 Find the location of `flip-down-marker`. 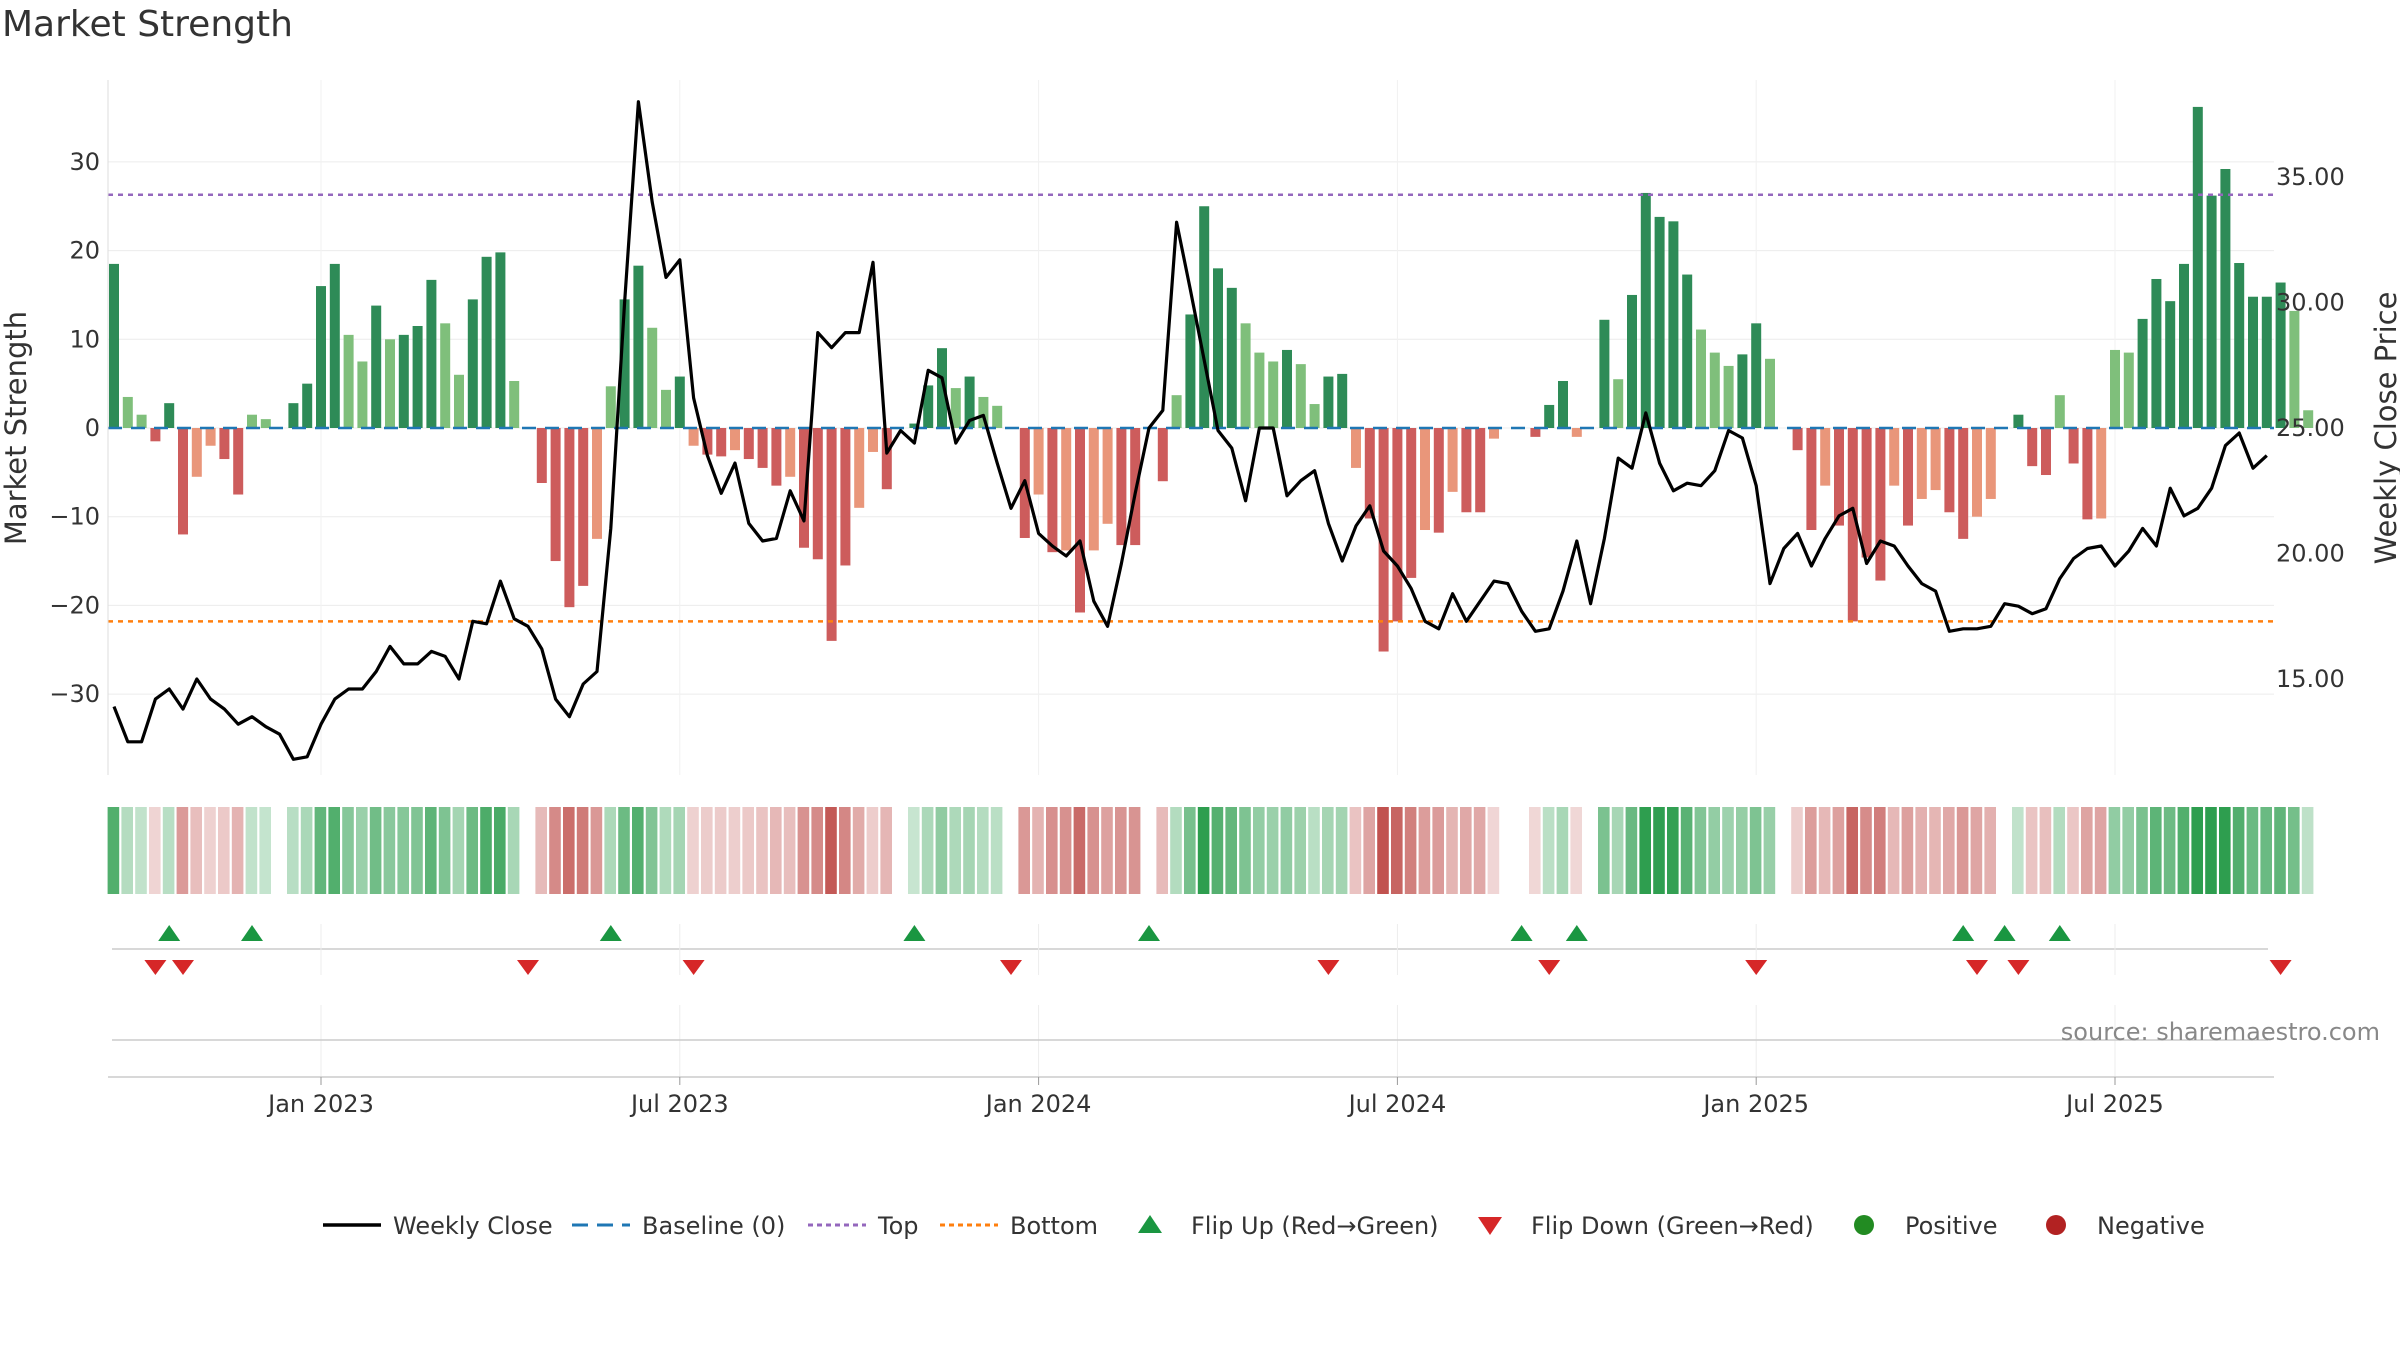

flip-down-marker is located at coordinates (2018, 967).